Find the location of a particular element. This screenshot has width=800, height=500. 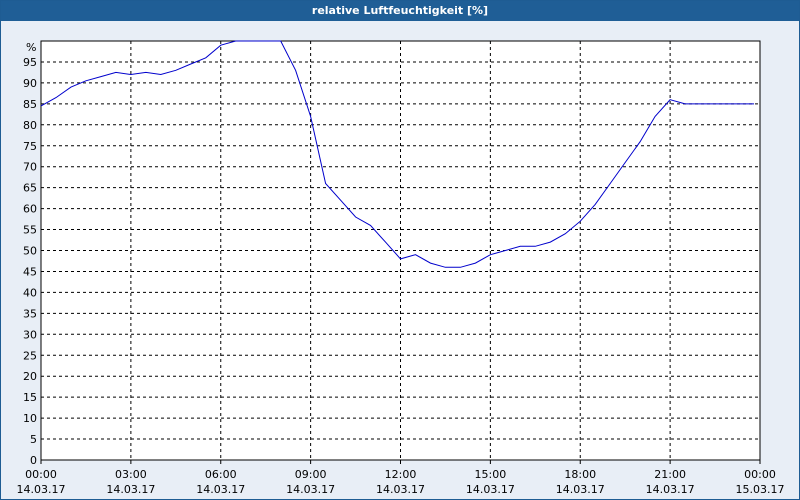

y-tick-label: 20 is located at coordinates (30, 376).